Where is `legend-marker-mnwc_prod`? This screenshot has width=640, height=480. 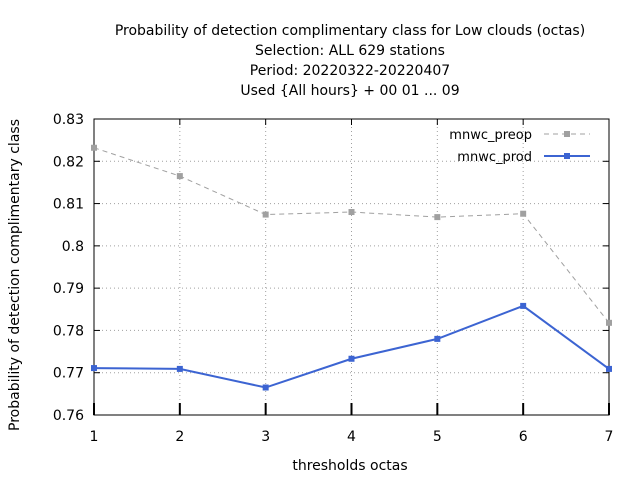
legend-marker-mnwc_prod is located at coordinates (567, 156).